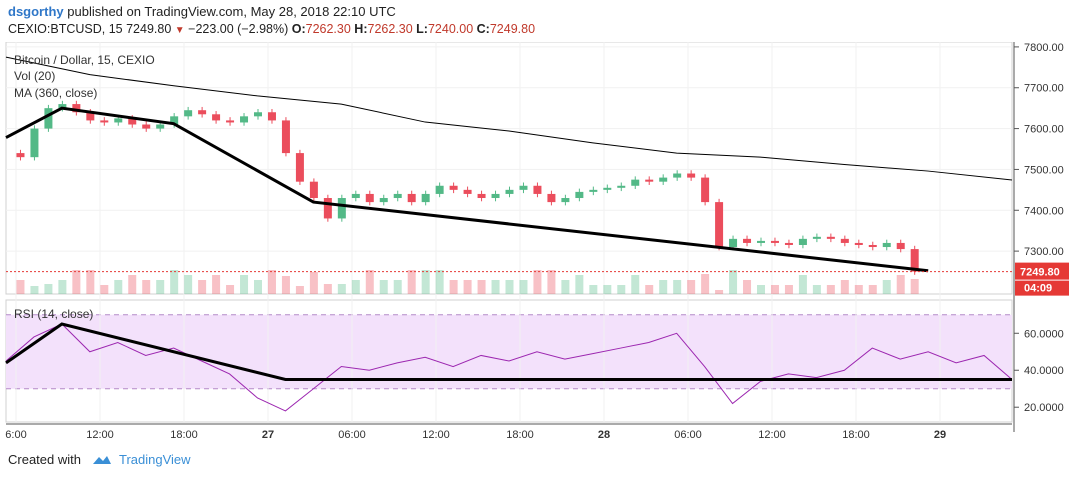 The image size is (1076, 478). I want to click on price-tick-label: 7600.00, so click(1044, 130).